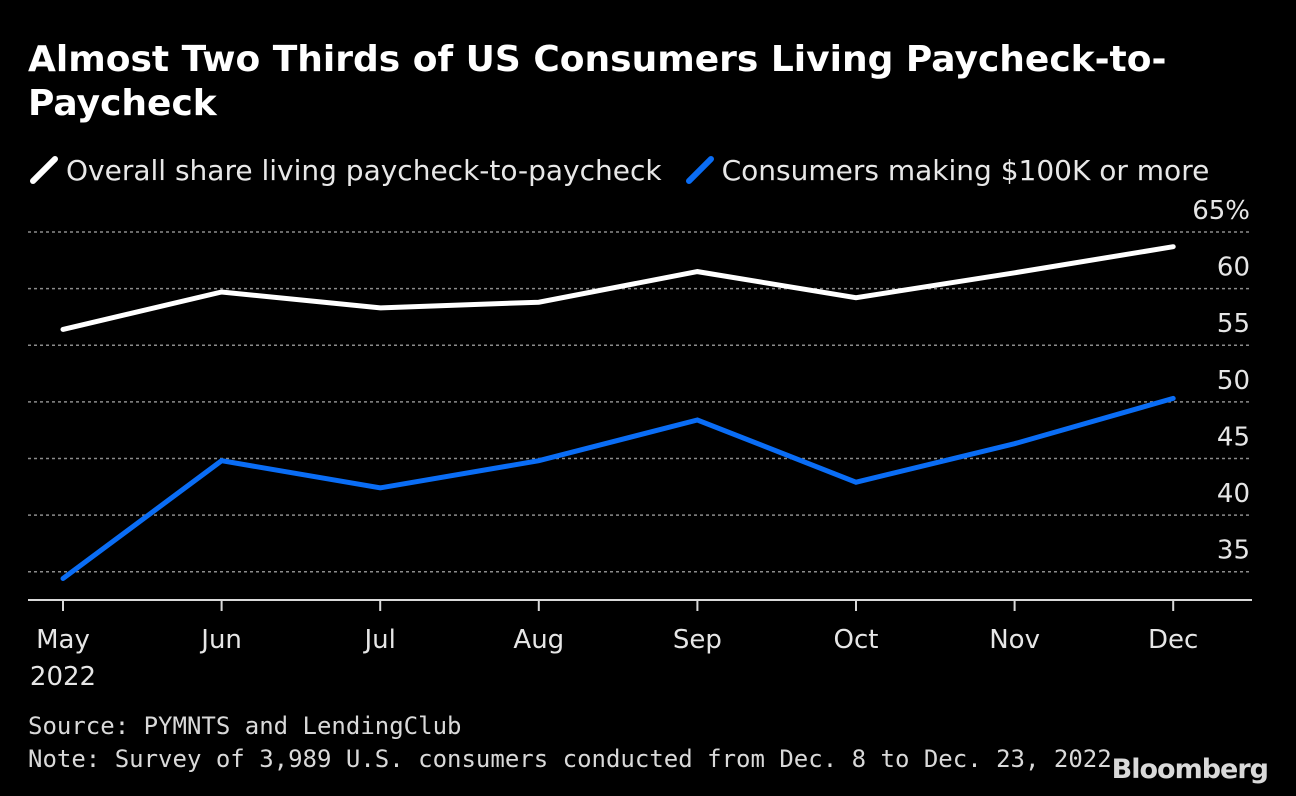 Image resolution: width=1296 pixels, height=796 pixels. Describe the element at coordinates (1173, 640) in the screenshot. I see `x-tick-label: Dec` at that location.